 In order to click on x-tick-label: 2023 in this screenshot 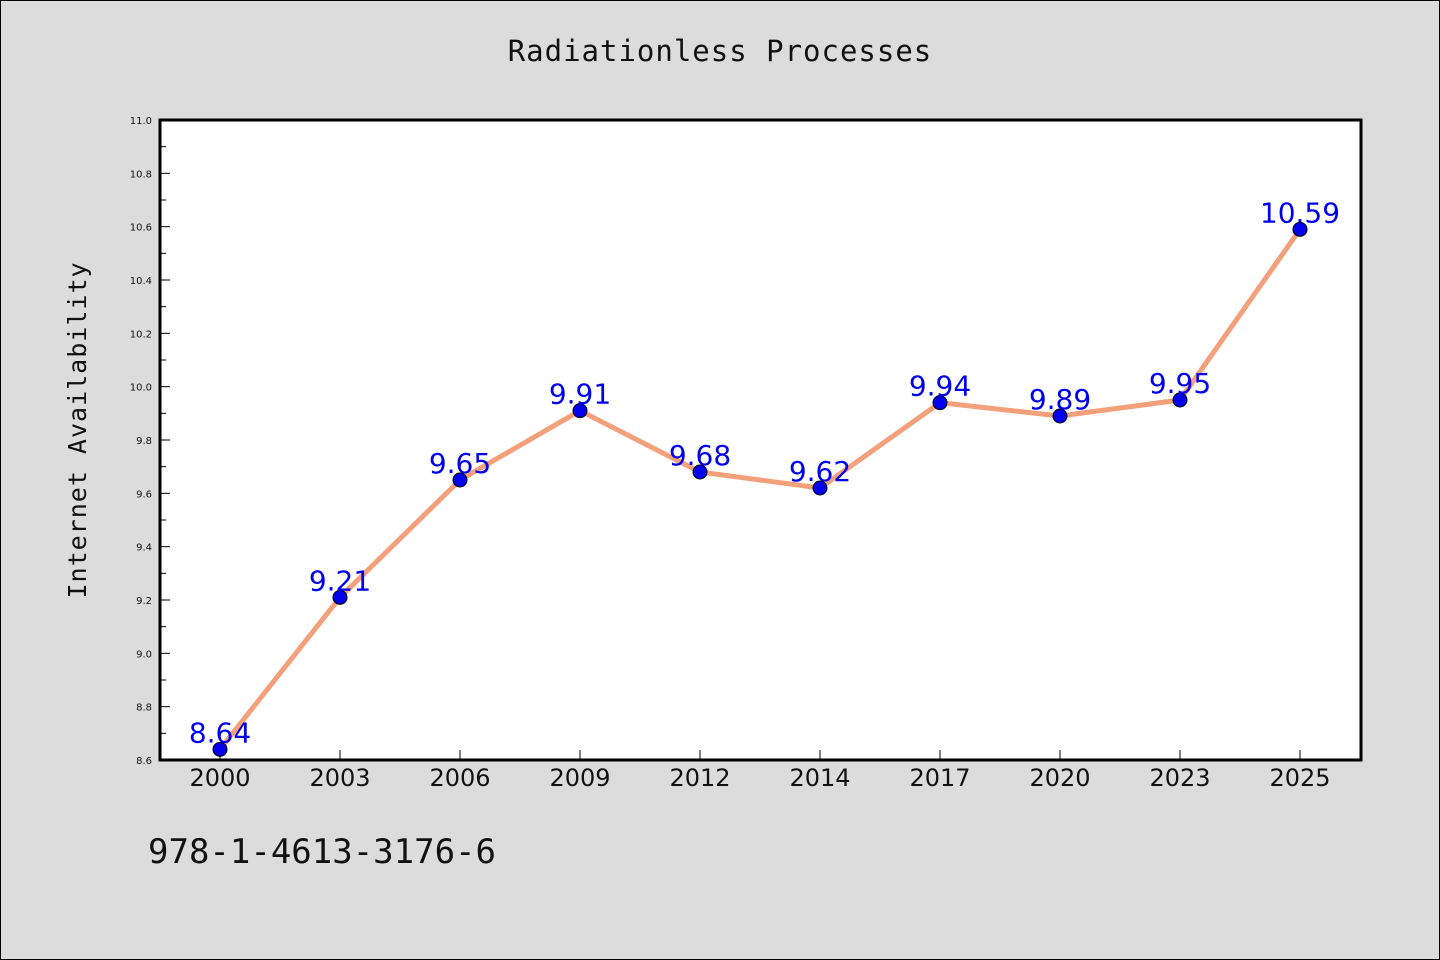, I will do `click(1179, 778)`.